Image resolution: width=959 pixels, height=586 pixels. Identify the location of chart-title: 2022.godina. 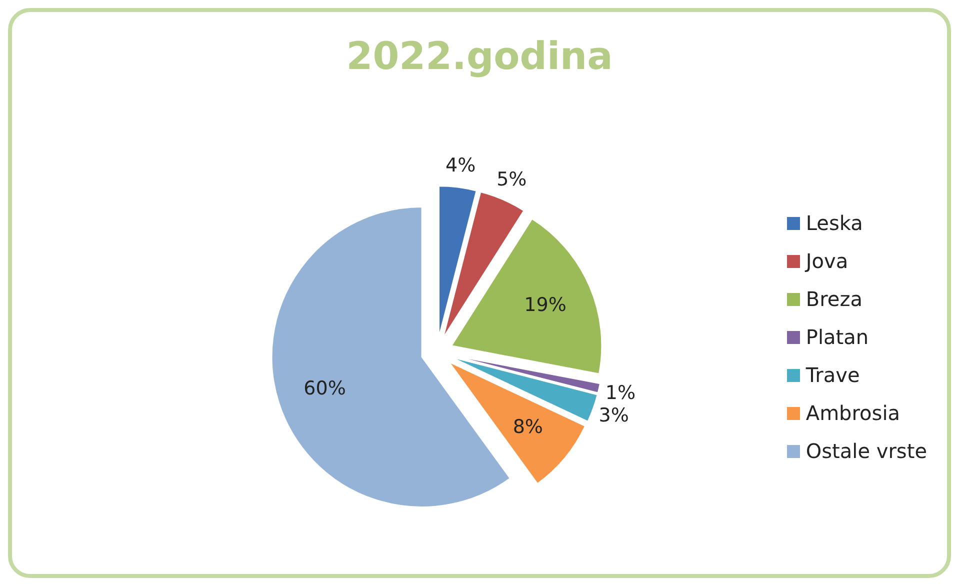
(479, 56).